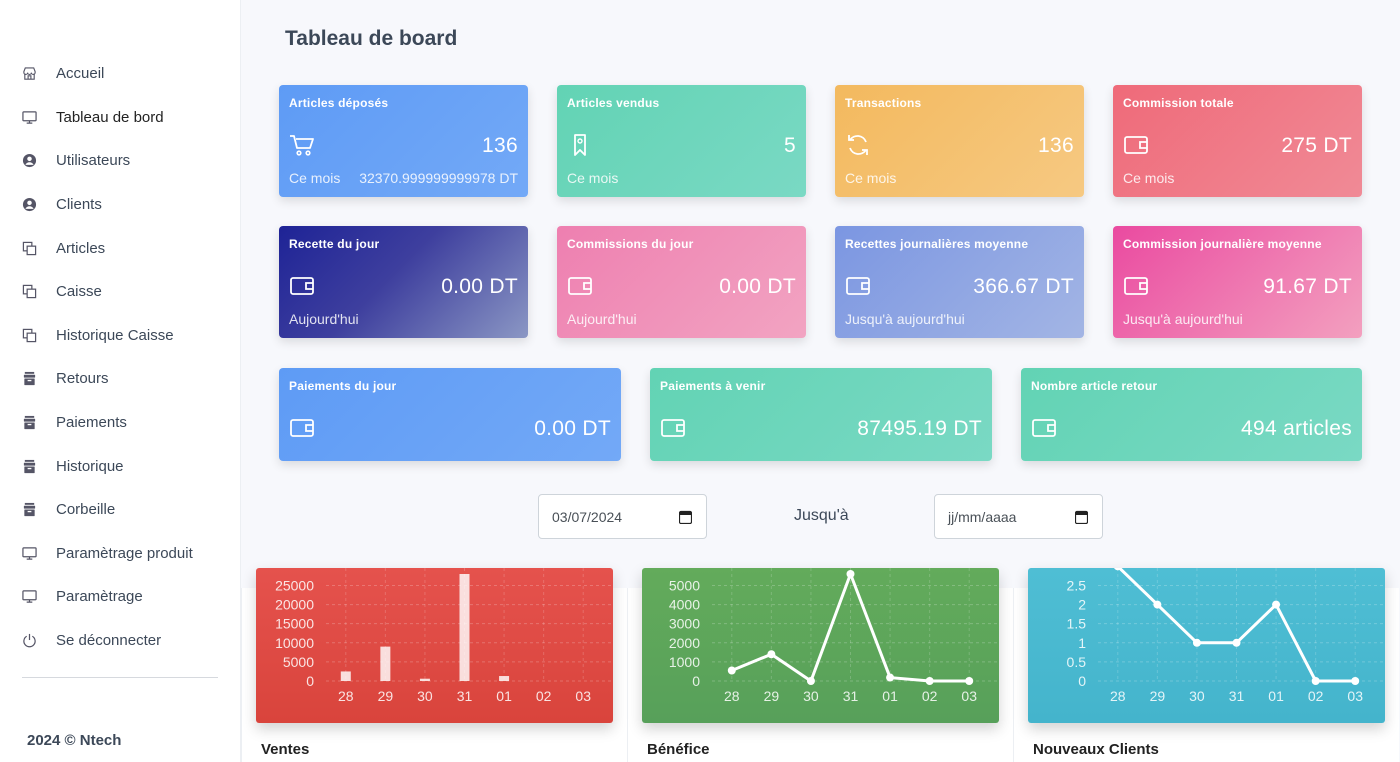  I want to click on sidebar-item-parametrage-produit: Paramètrage produit, so click(120, 554).